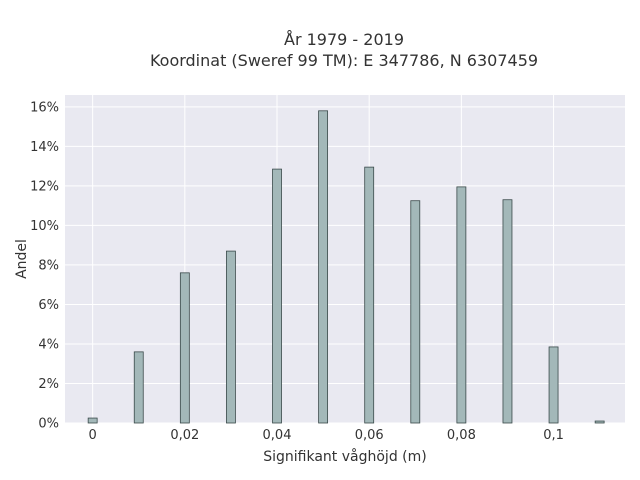 Image resolution: width=640 pixels, height=480 pixels. What do you see at coordinates (44, 186) in the screenshot?
I see `y-tick-label: 12%` at bounding box center [44, 186].